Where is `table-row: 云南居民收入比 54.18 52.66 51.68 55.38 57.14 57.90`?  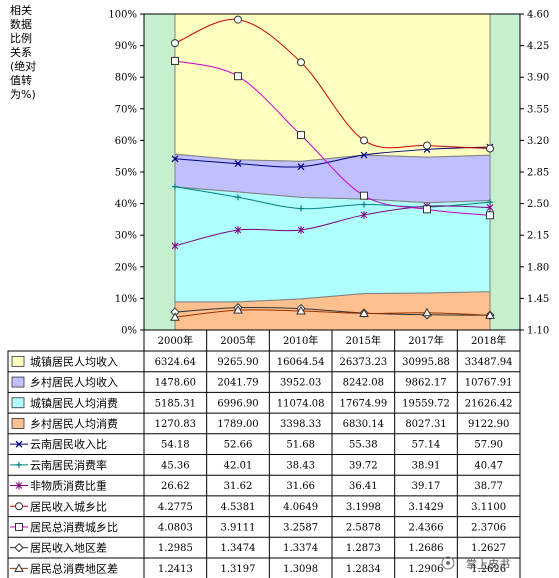
table-row: 云南居民收入比 54.18 52.66 51.68 55.38 57.14 57.90 is located at coordinates (256, 444).